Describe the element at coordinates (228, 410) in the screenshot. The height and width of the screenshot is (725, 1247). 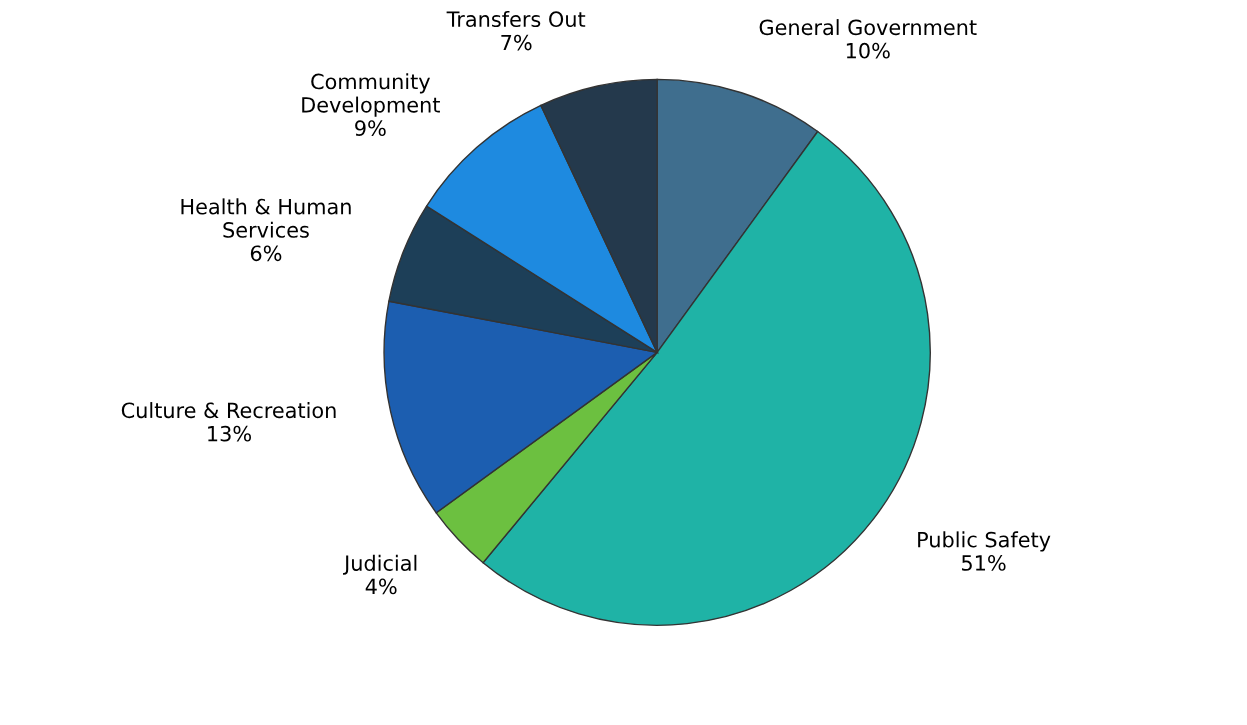
I see `slice-label: Culture & Recreation` at that location.